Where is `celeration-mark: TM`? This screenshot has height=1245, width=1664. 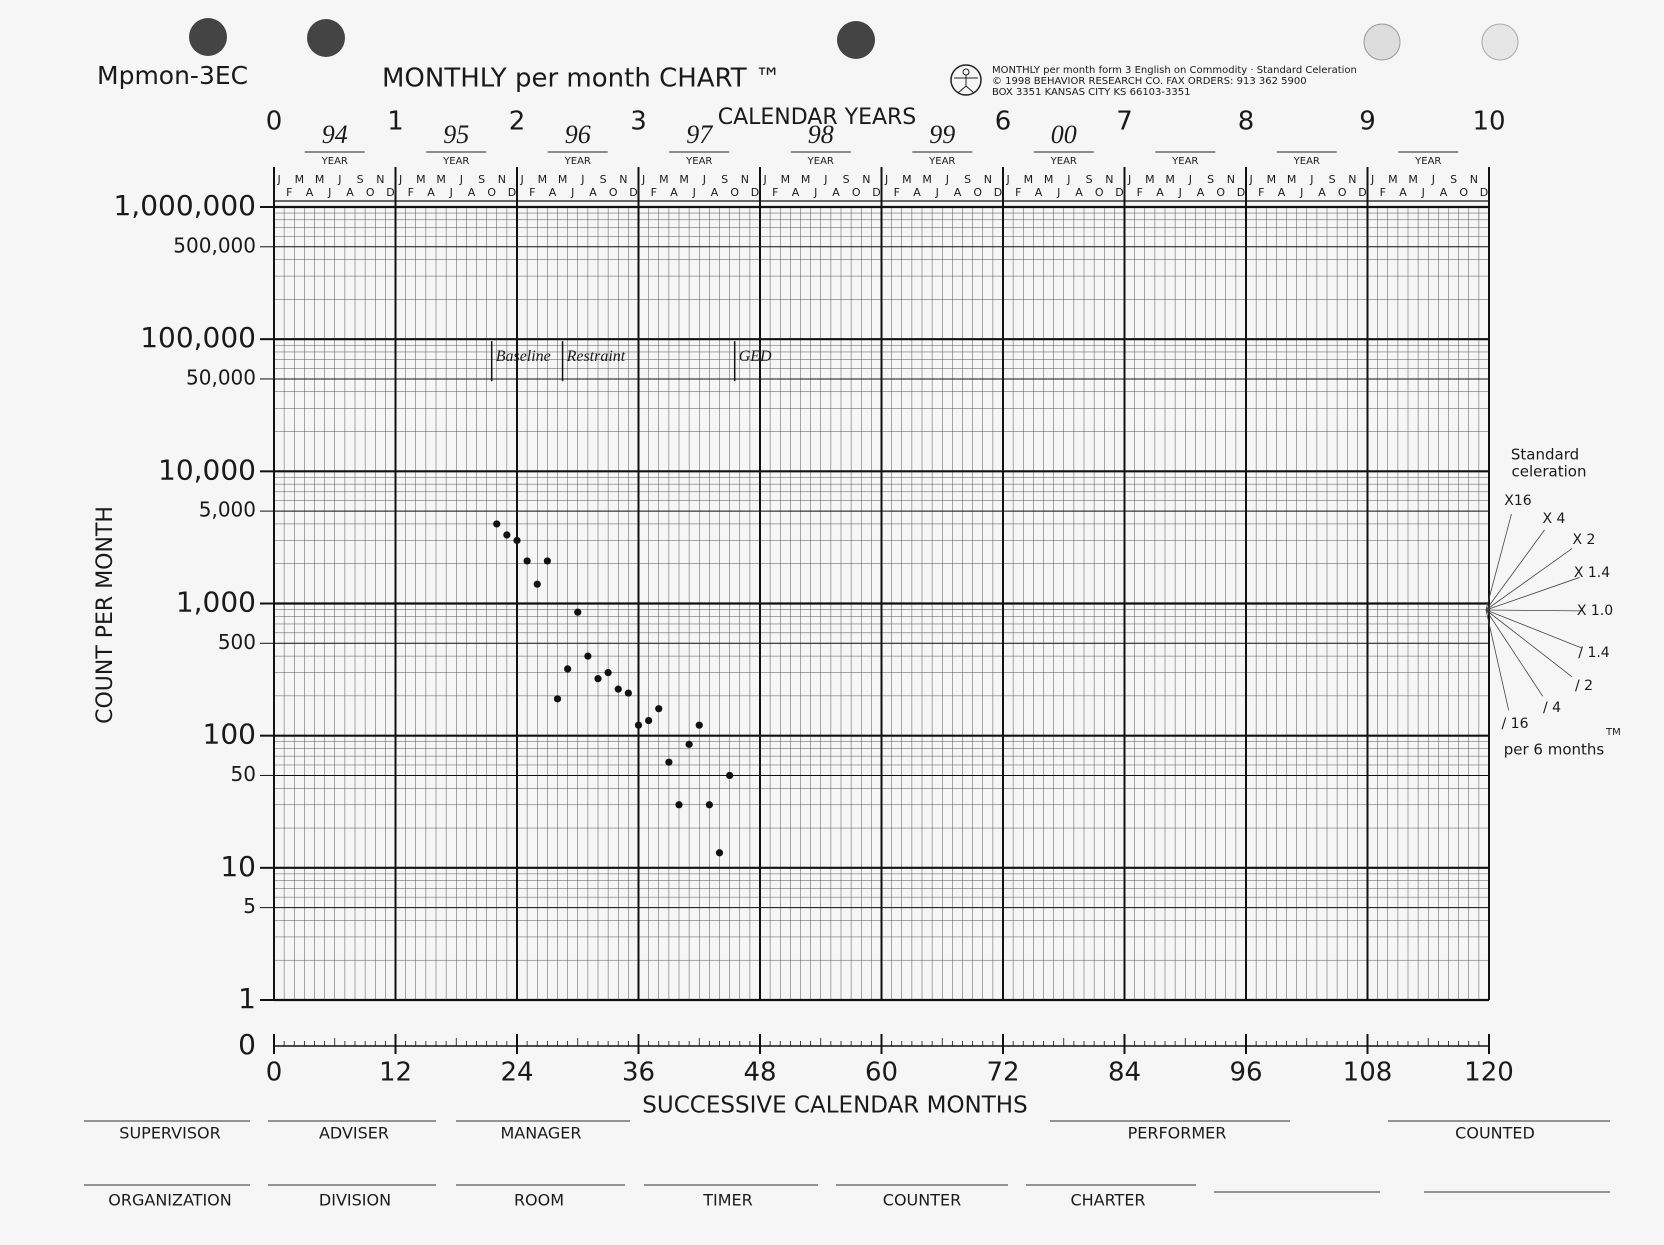
celeration-mark: TM is located at coordinates (1613, 732).